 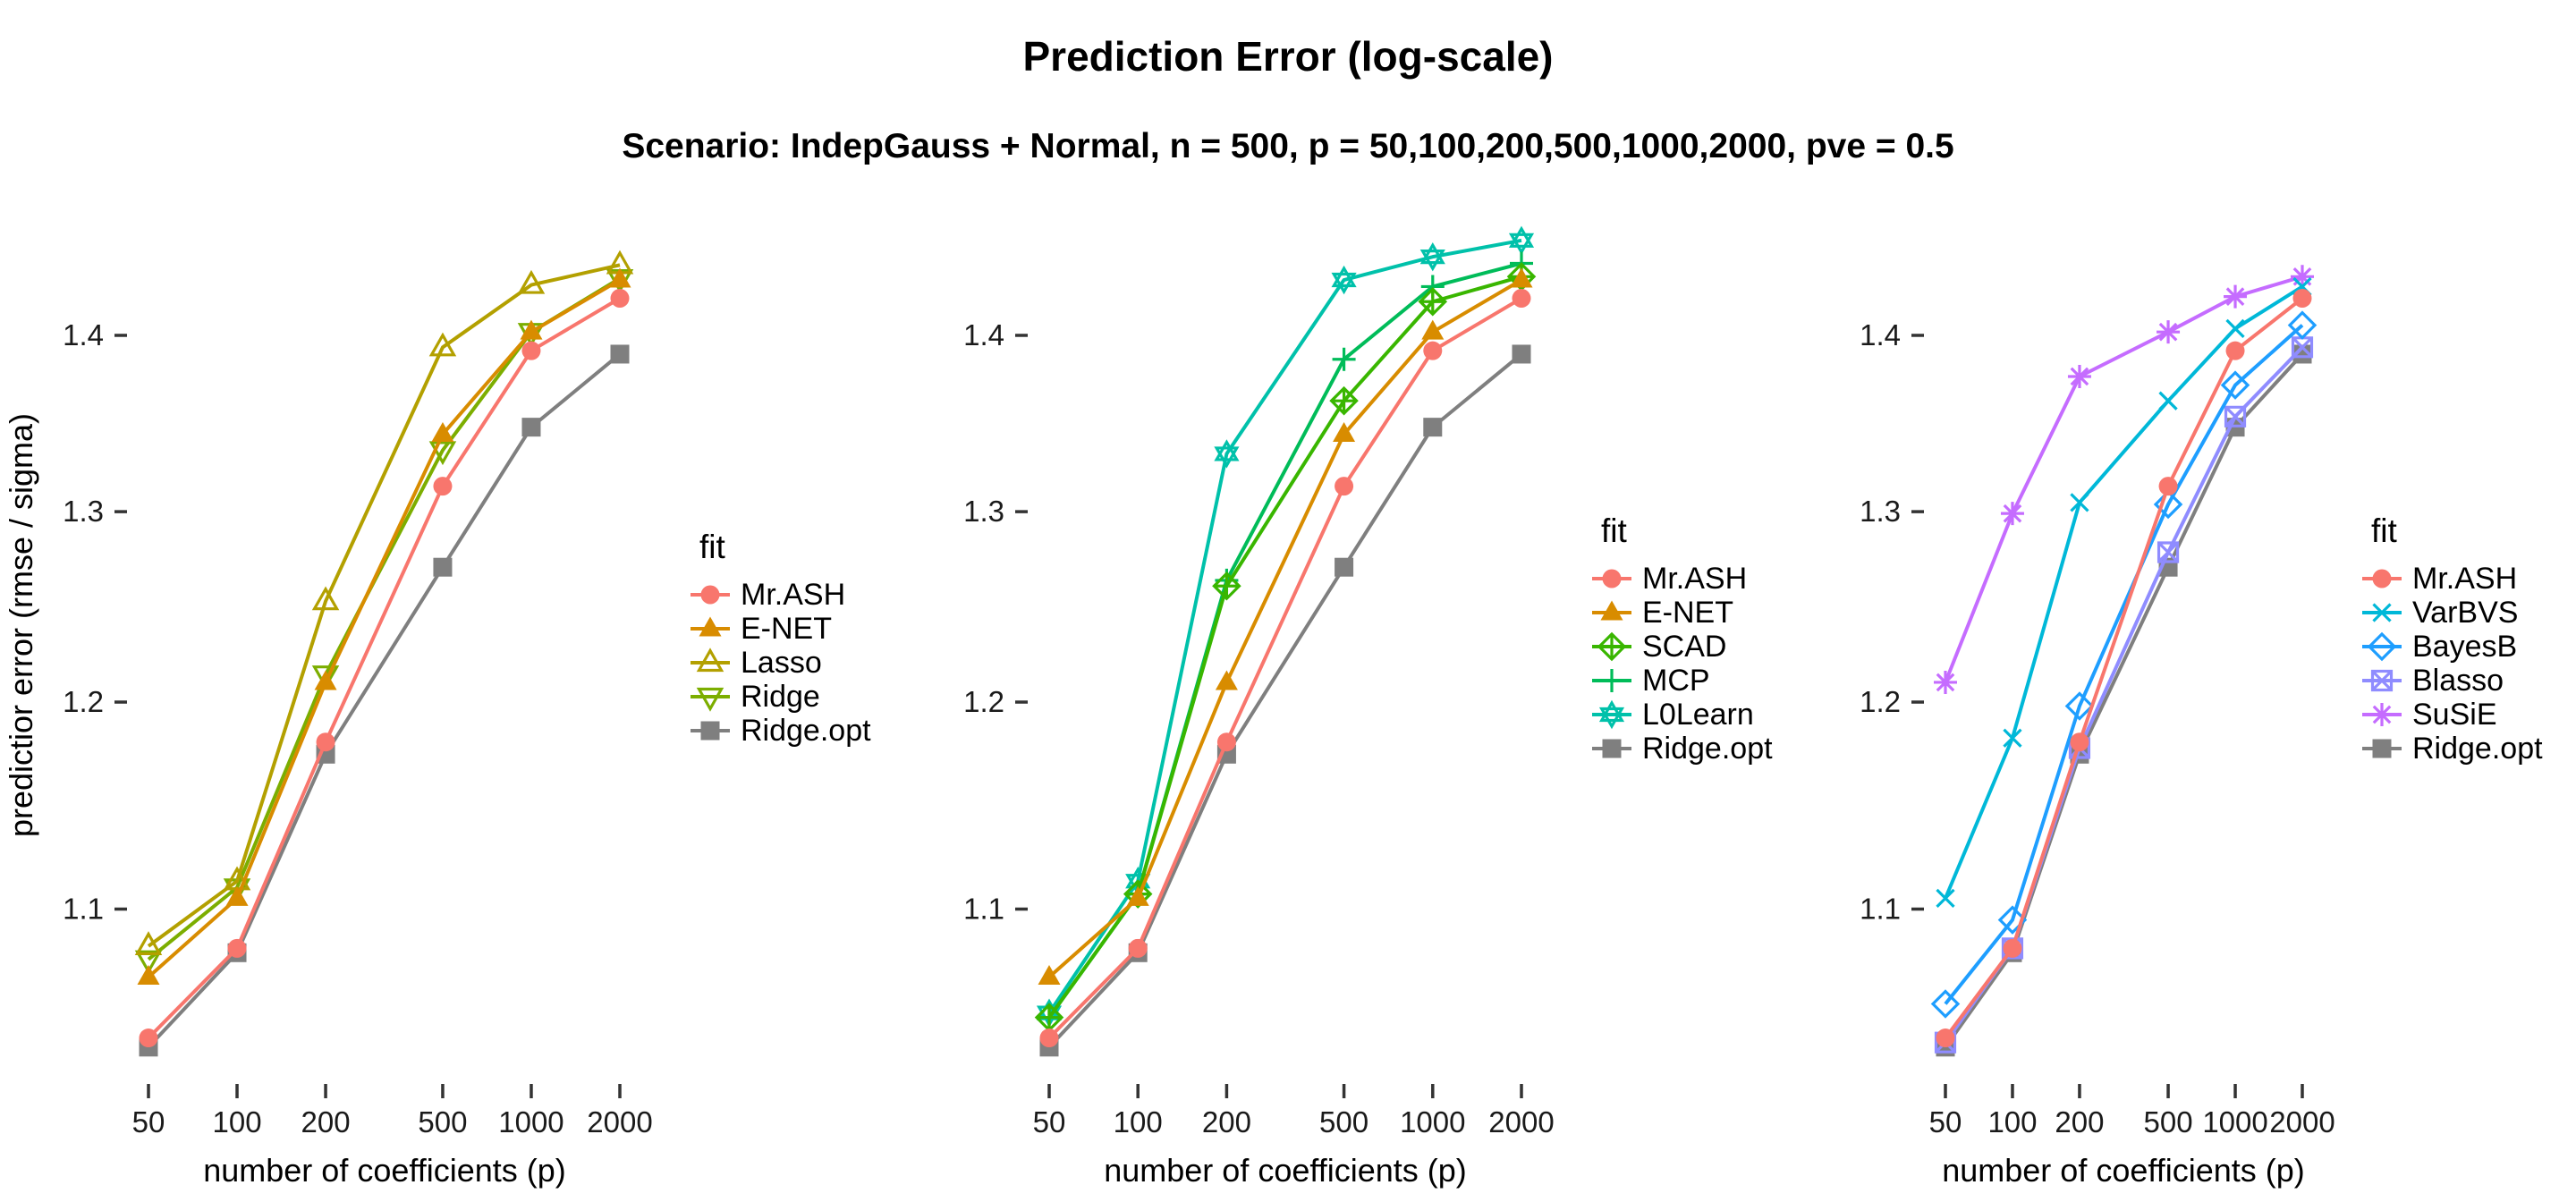 I want to click on legend-key-plus-icon, so click(x=1611, y=680).